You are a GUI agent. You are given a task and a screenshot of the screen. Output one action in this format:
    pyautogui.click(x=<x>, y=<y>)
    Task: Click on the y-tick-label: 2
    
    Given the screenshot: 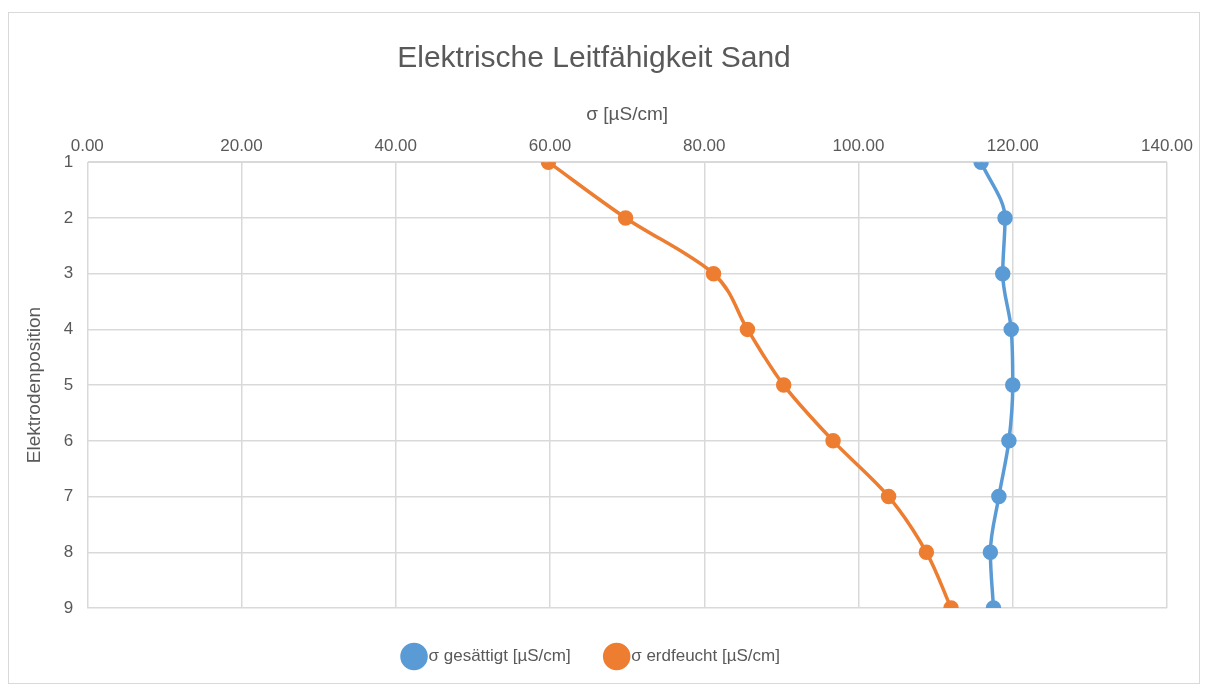 What is the action you would take?
    pyautogui.click(x=68, y=217)
    